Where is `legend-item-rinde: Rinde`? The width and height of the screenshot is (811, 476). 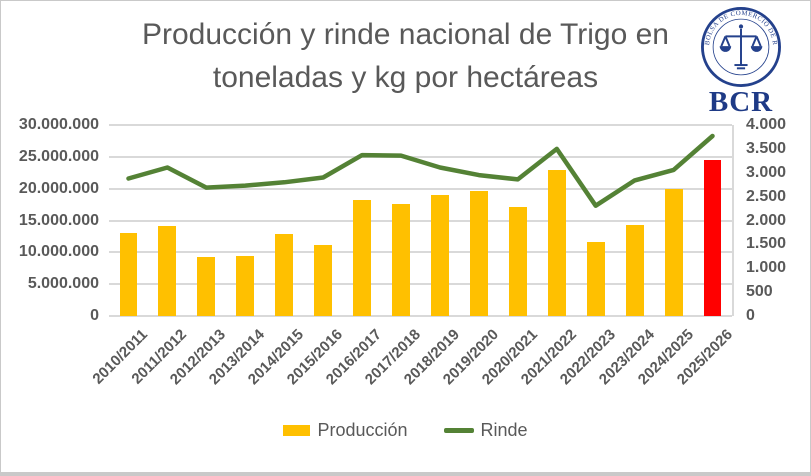
legend-item-rinde: Rinde is located at coordinates (485, 430).